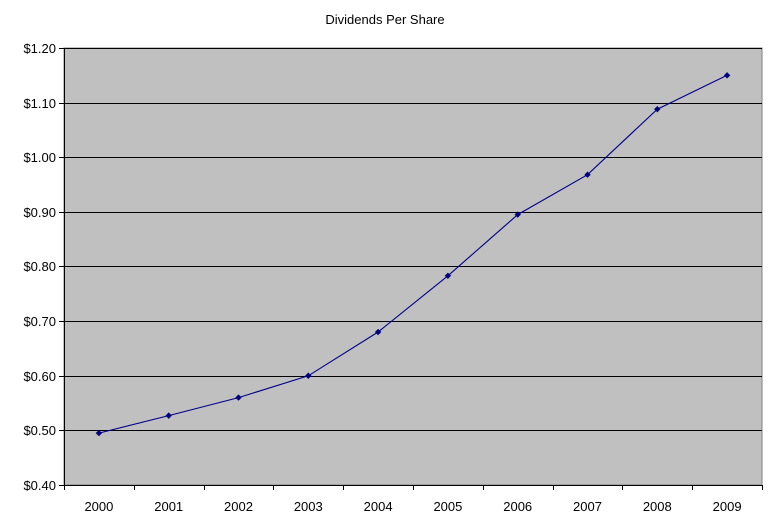  Describe the element at coordinates (412, 506) in the screenshot. I see `x-axis-tick-labels: 2000 2001 2002 2003 2004 2005 2006 2007 2008 2009` at that location.